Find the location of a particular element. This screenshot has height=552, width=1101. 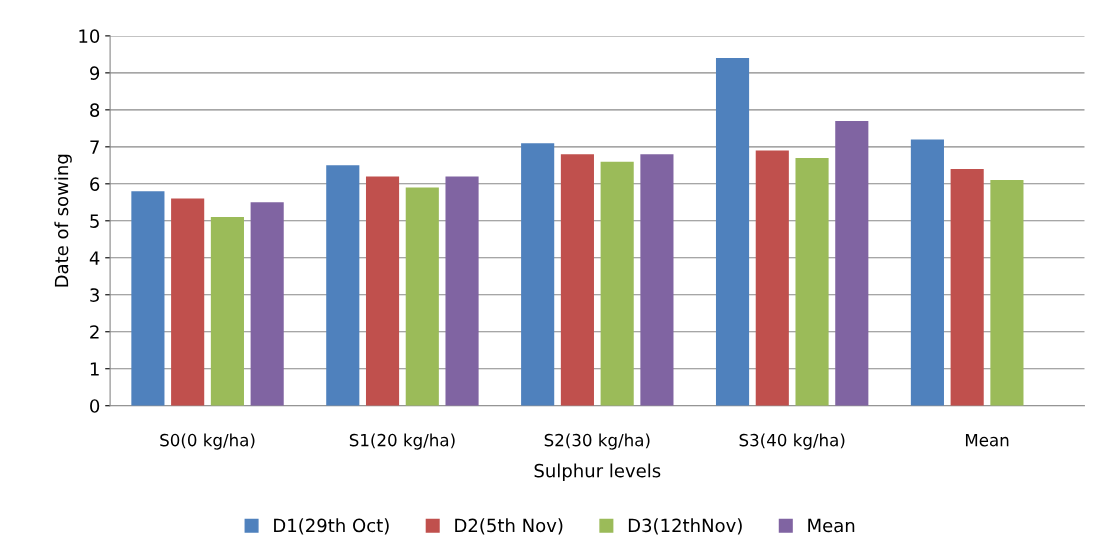

x-tick-label: S1(20 kg/ha) is located at coordinates (402, 441).